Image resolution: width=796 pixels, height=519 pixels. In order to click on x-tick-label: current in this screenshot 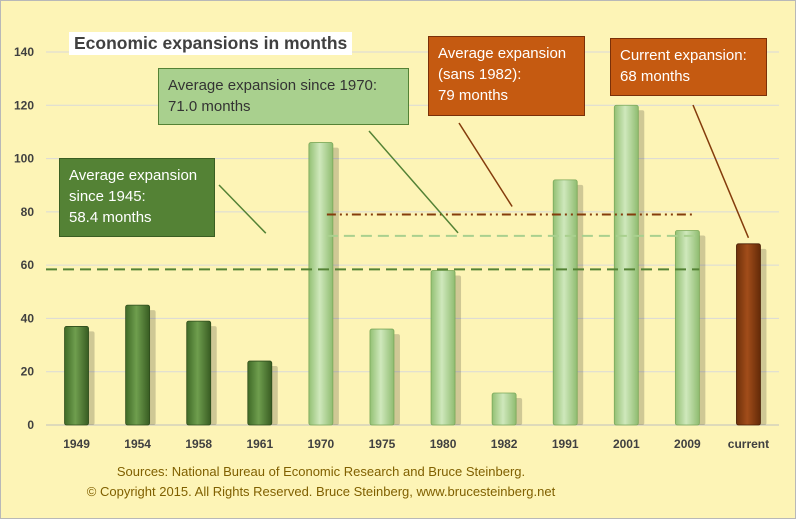, I will do `click(748, 444)`.